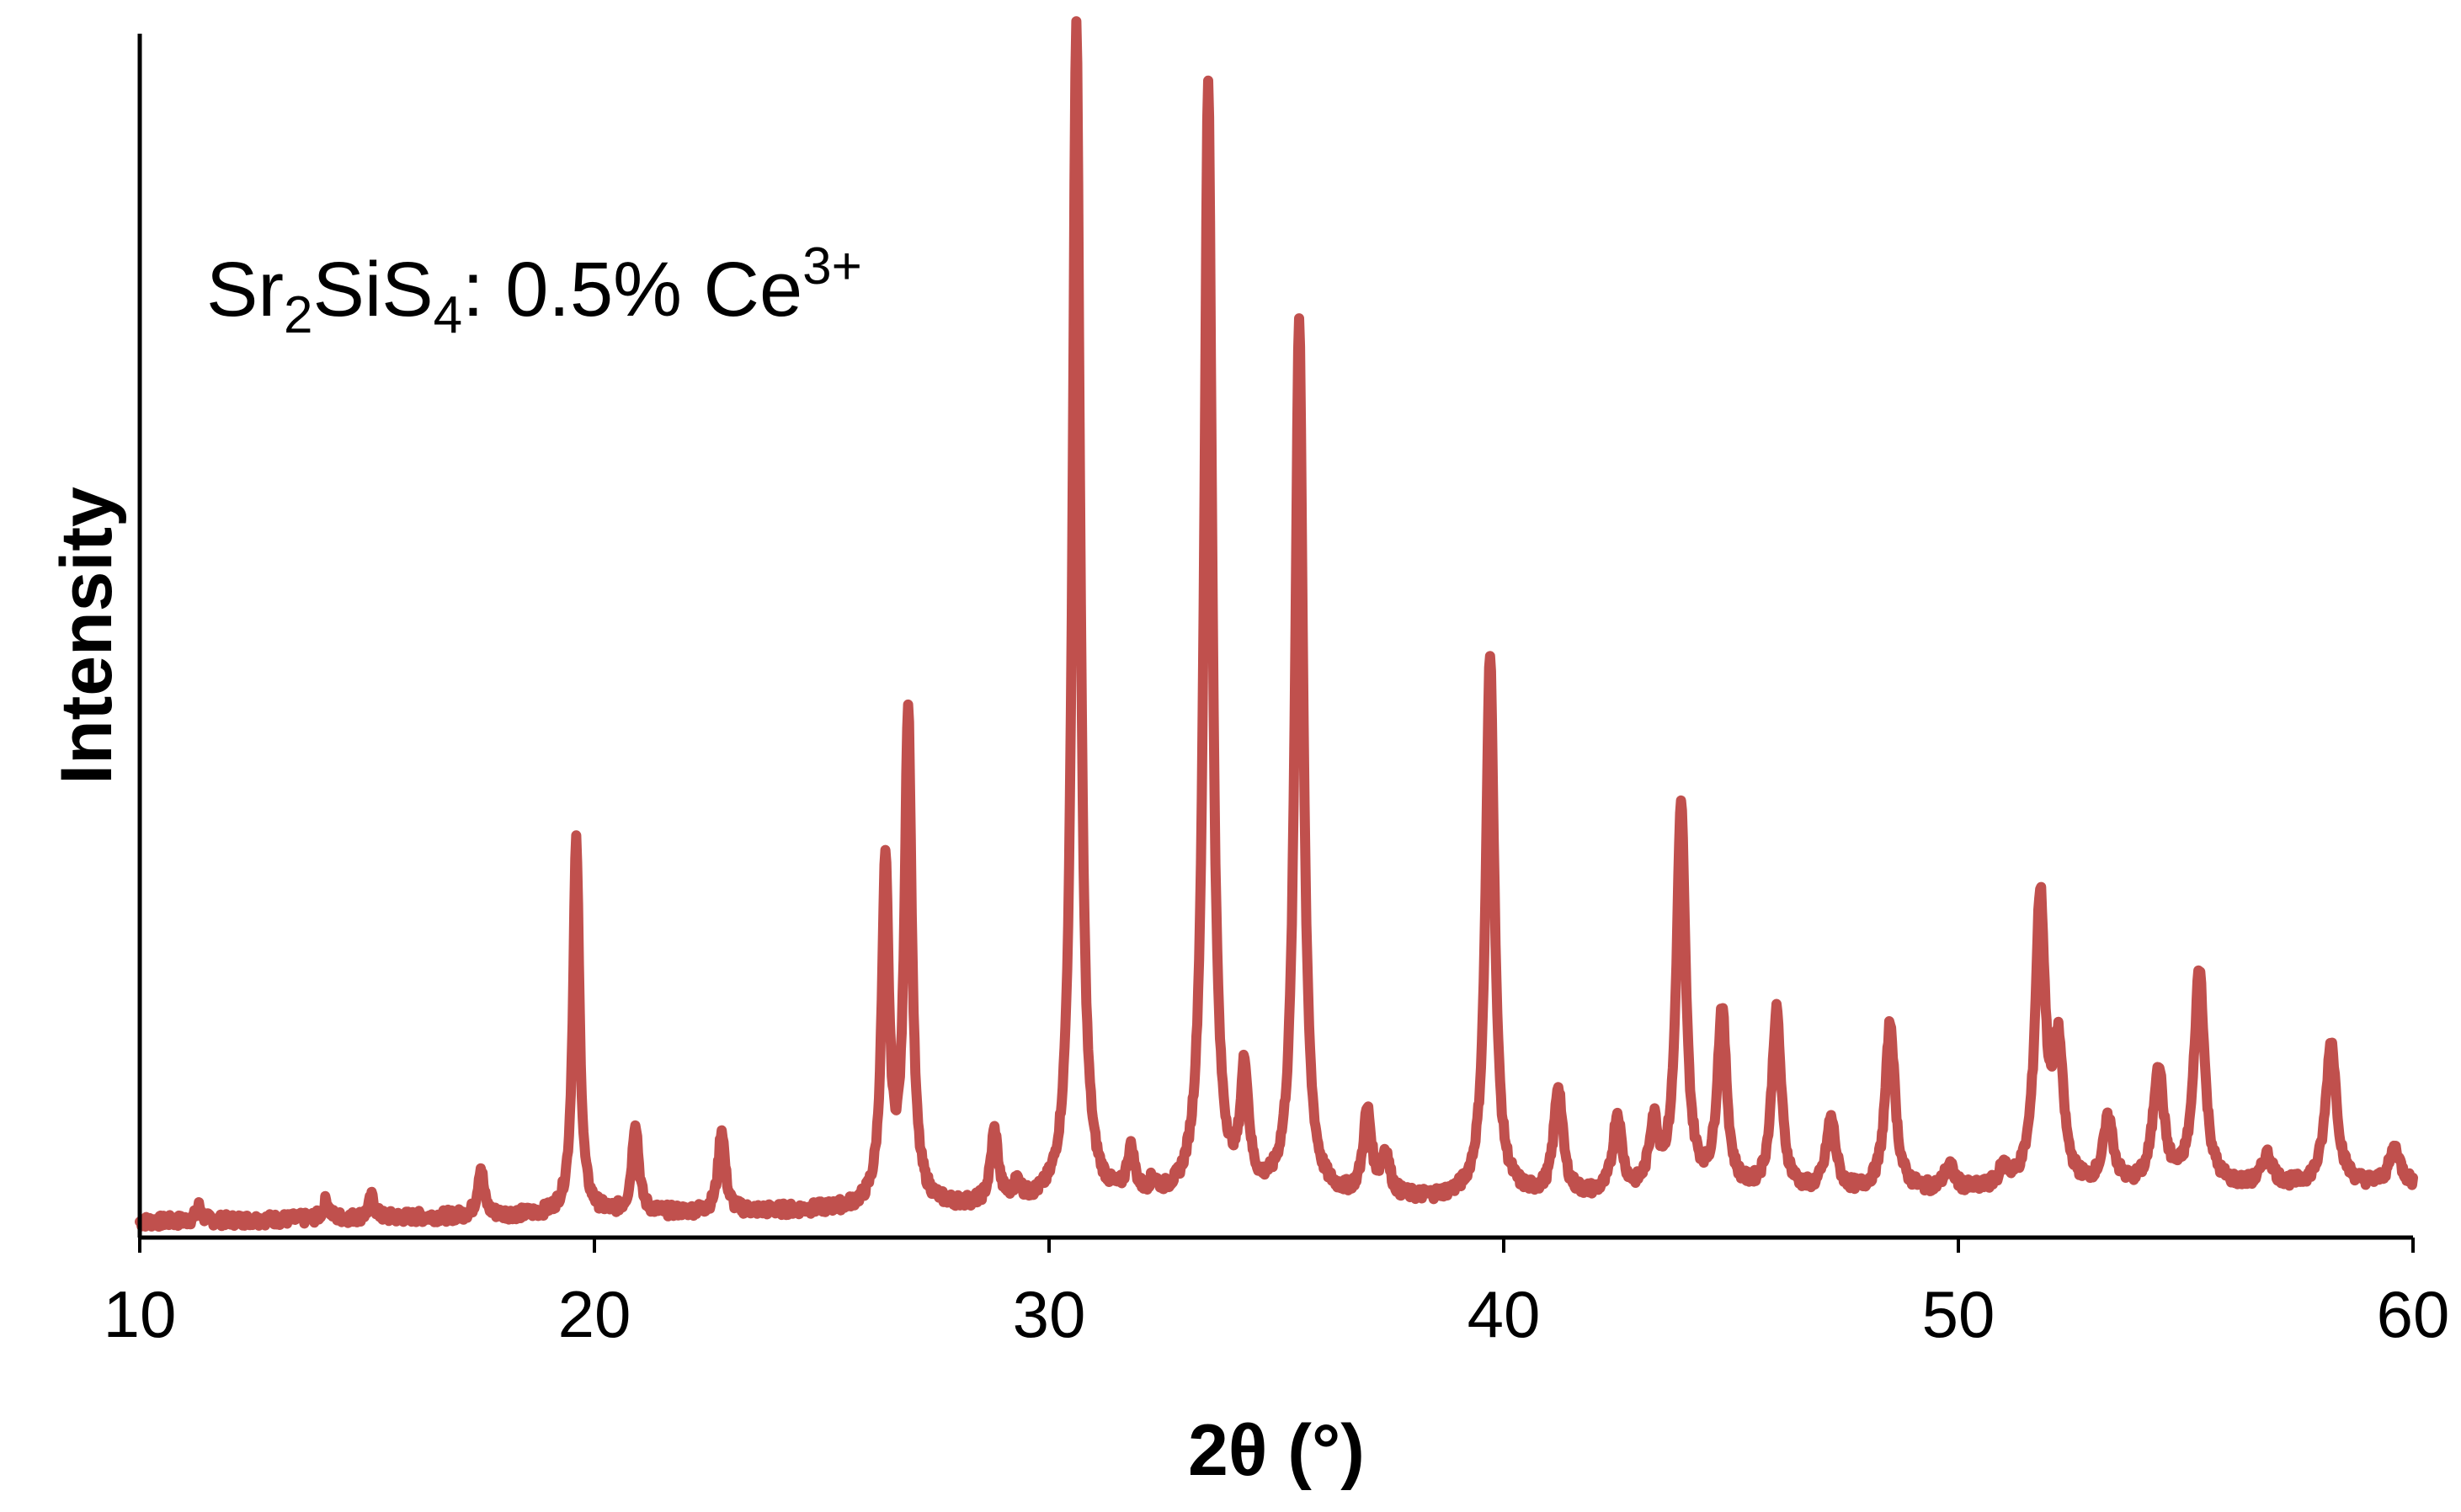 The width and height of the screenshot is (2461, 1512). What do you see at coordinates (534, 291) in the screenshot?
I see `sample-annotation: Sr2SiS4: 0.5% Ce3+` at bounding box center [534, 291].